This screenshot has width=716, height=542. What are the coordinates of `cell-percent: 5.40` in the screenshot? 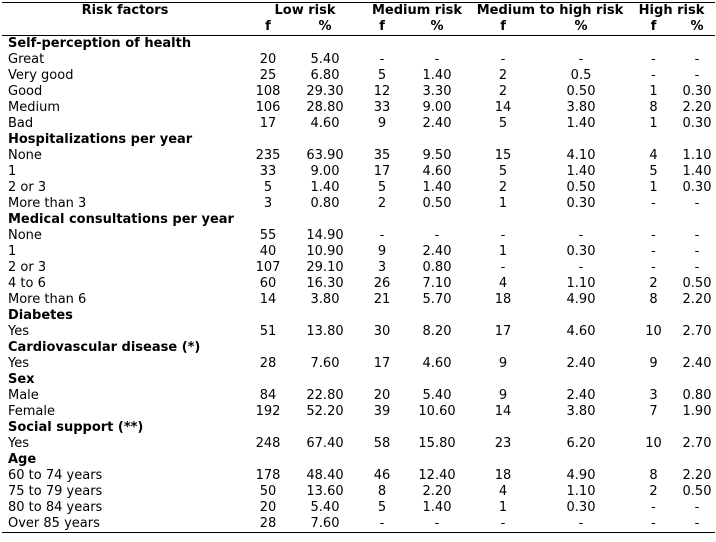 It's located at (325, 507).